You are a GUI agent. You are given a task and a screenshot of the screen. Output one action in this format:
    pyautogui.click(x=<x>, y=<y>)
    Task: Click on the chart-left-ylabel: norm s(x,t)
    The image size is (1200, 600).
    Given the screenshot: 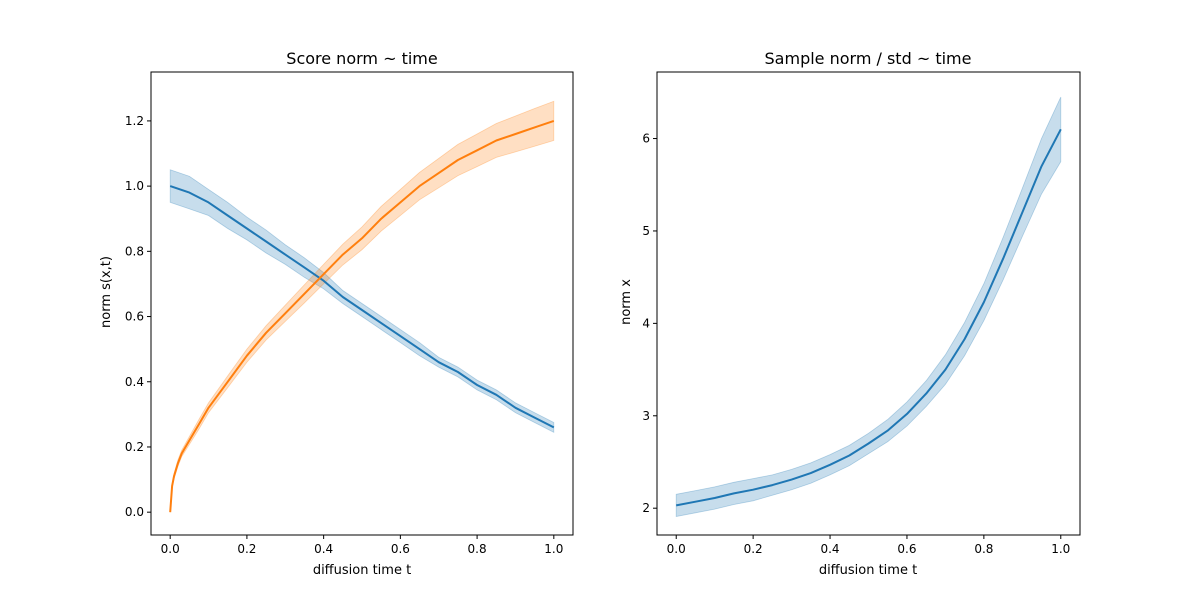 What is the action you would take?
    pyautogui.click(x=106, y=292)
    